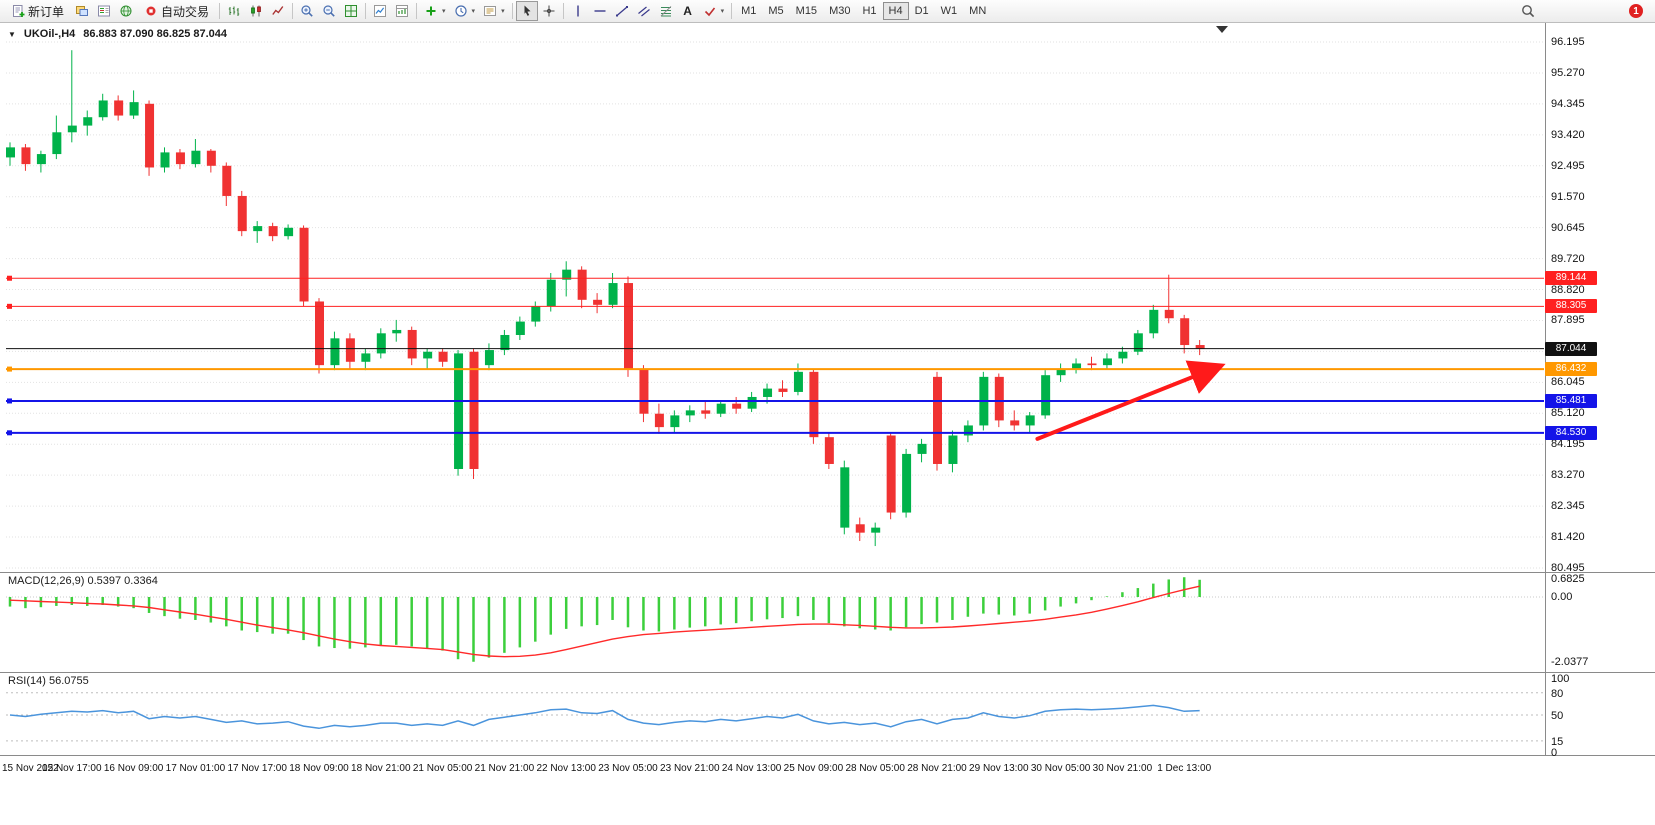  I want to click on timeframe-m5-button: M5, so click(775, 11).